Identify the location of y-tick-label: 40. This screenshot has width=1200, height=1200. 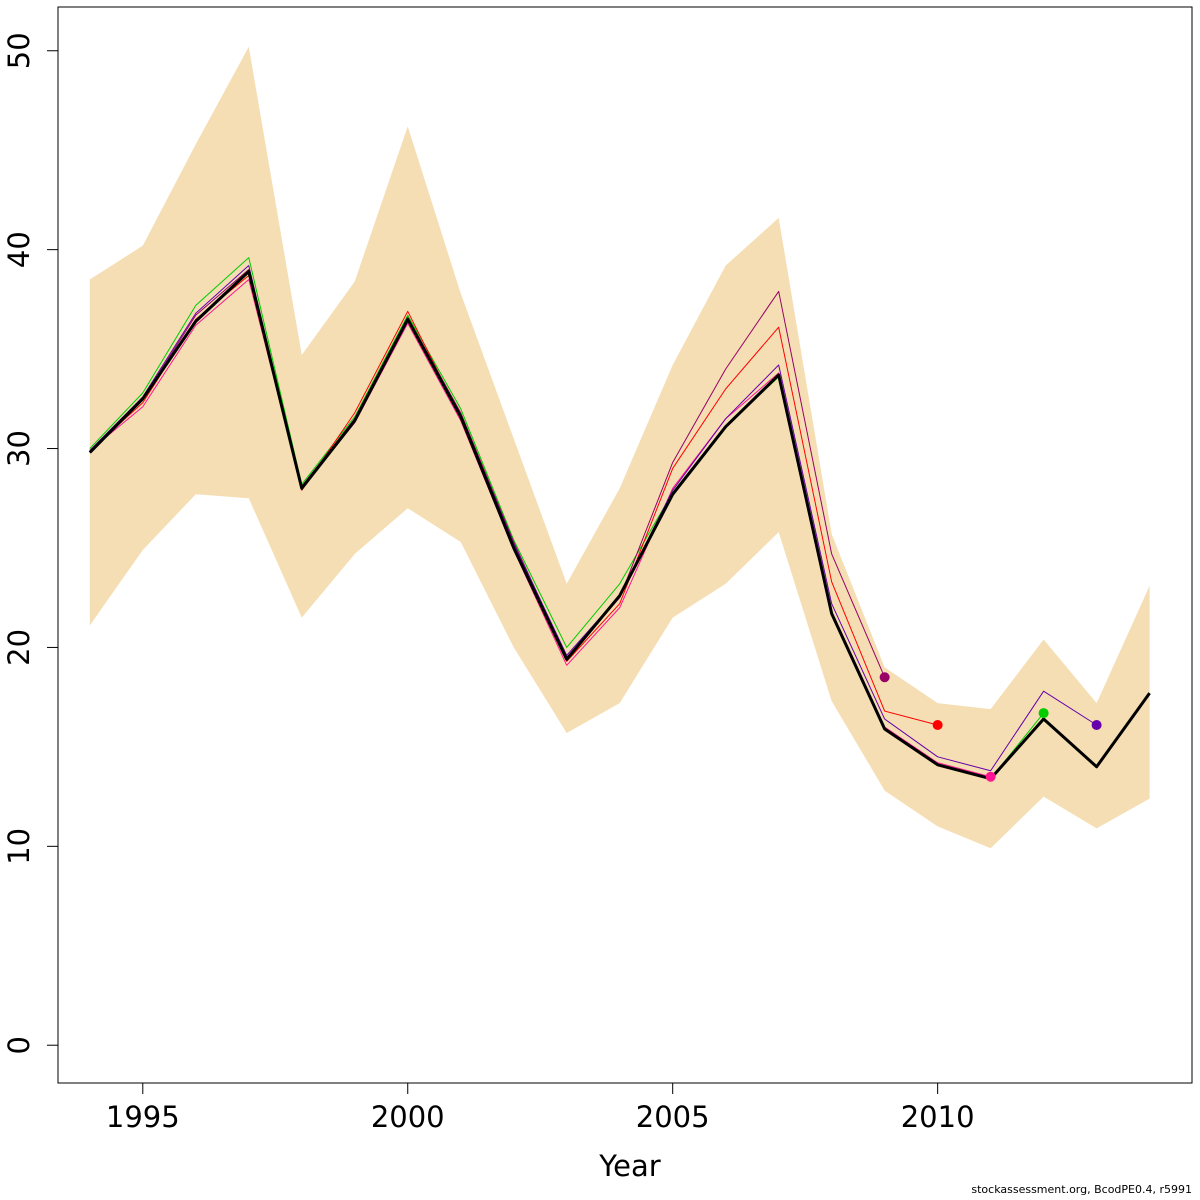
(19, 249).